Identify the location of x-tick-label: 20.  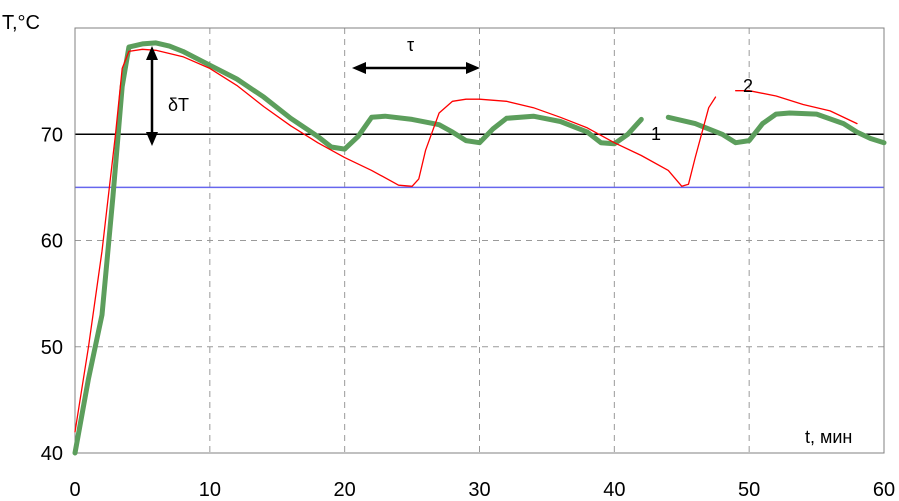
(345, 490).